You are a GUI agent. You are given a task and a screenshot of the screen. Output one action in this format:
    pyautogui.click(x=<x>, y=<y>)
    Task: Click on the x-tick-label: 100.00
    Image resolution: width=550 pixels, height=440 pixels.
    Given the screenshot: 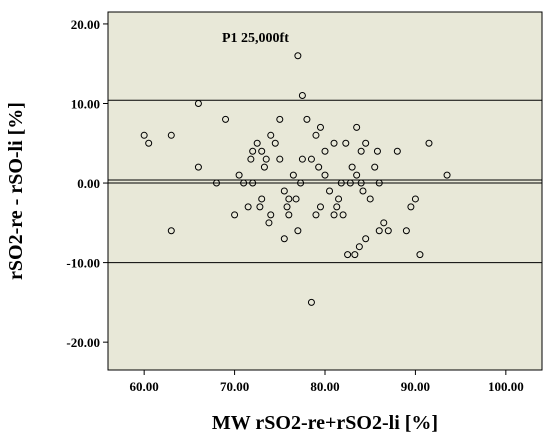 What is the action you would take?
    pyautogui.click(x=506, y=386)
    